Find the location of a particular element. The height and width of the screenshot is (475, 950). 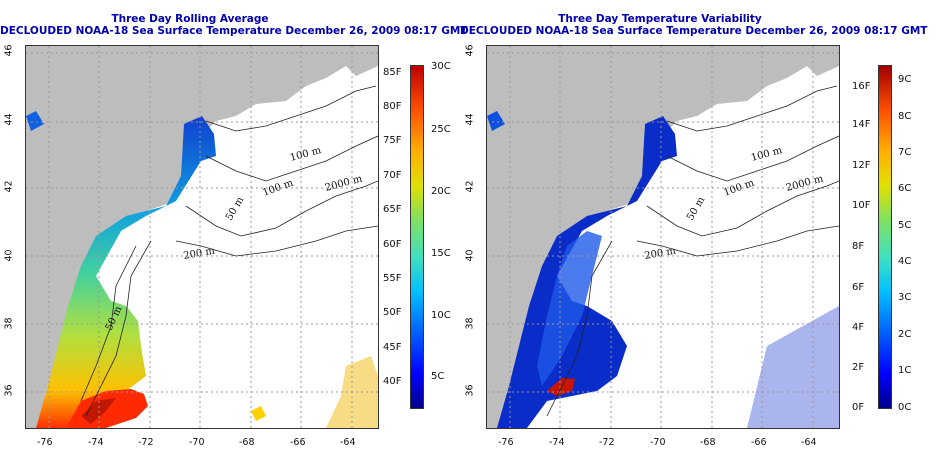

left-cb-f-40: 40F is located at coordinates (392, 381).